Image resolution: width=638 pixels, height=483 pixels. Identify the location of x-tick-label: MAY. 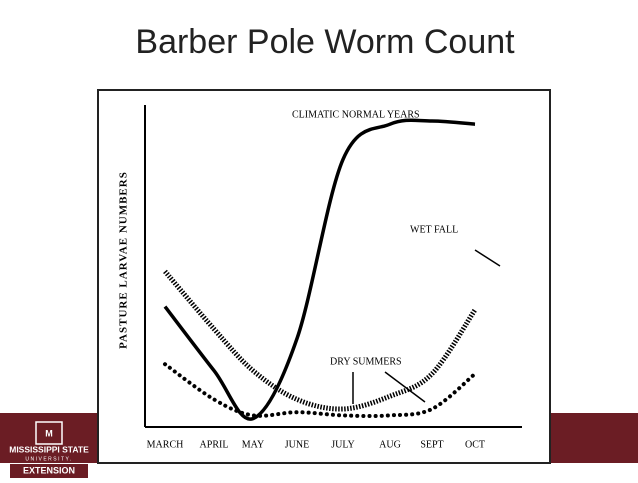
(253, 444).